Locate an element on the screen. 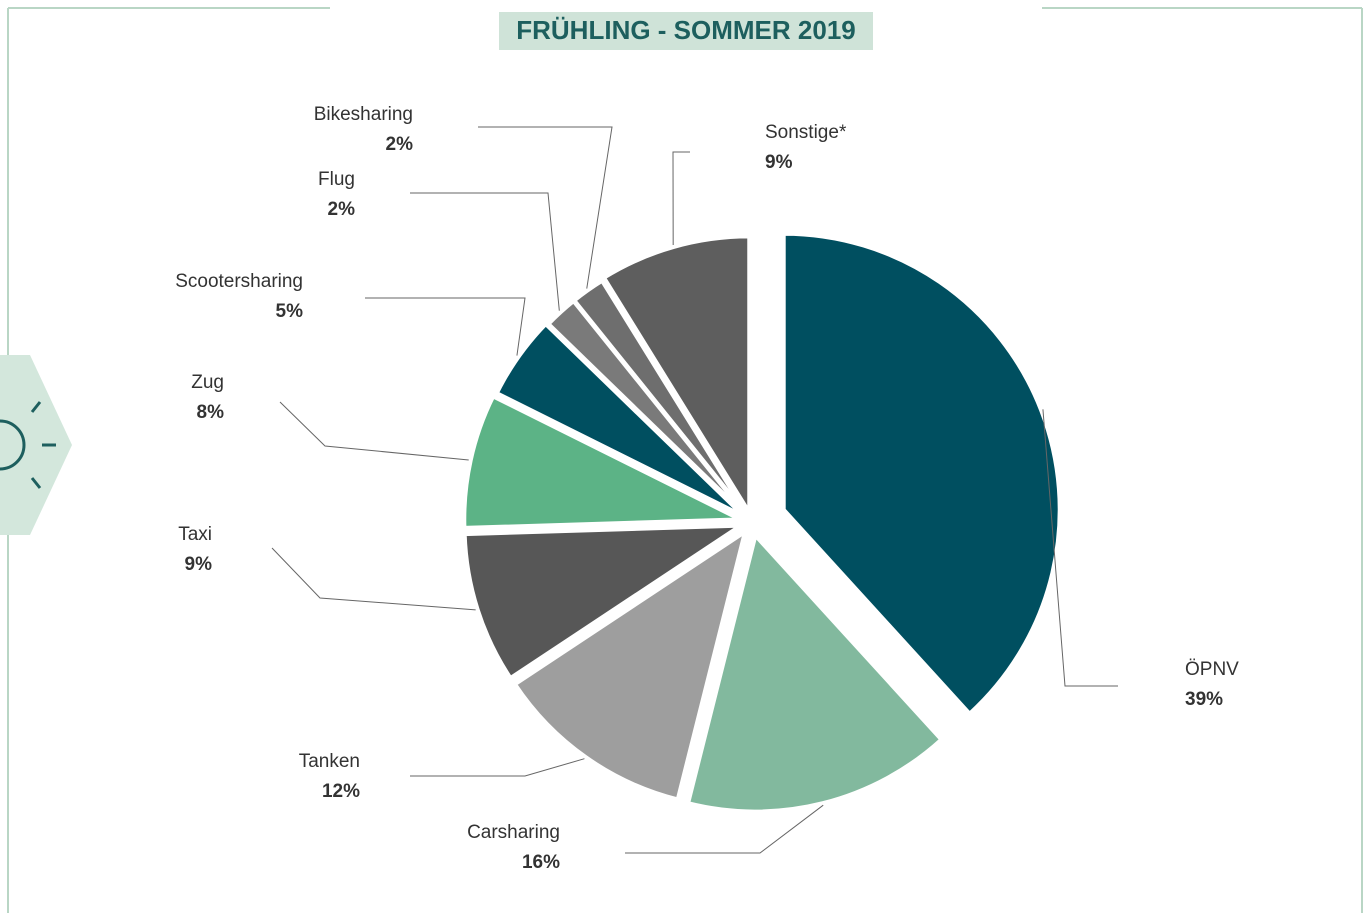 This screenshot has width=1370, height=913. slice-label: Zug is located at coordinates (207, 382).